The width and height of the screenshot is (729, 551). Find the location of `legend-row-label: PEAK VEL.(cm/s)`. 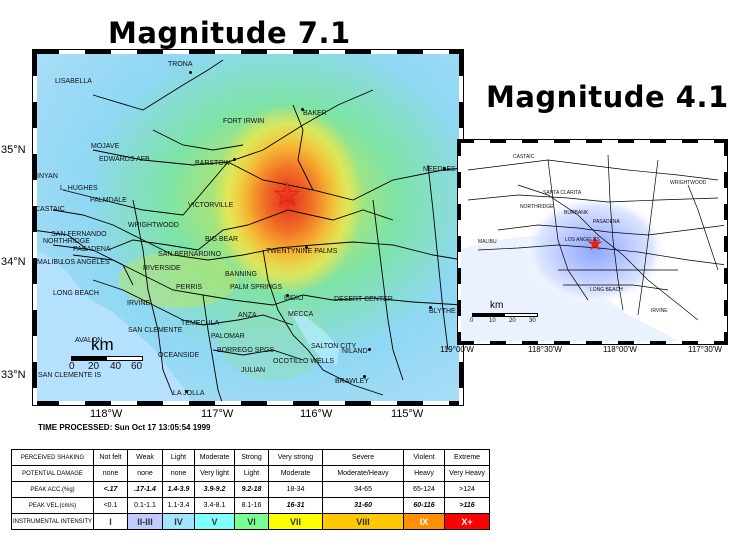

legend-row-label: PEAK VEL.(cm/s) is located at coordinates (52, 505).